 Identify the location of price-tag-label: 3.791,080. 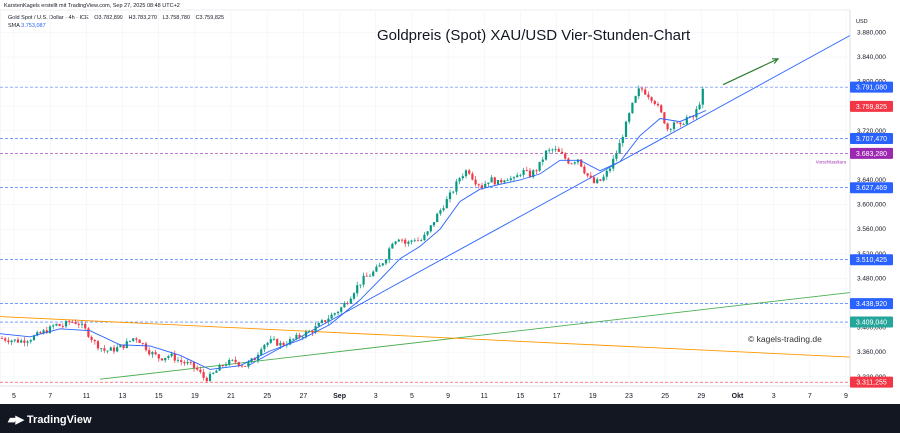
(871, 88).